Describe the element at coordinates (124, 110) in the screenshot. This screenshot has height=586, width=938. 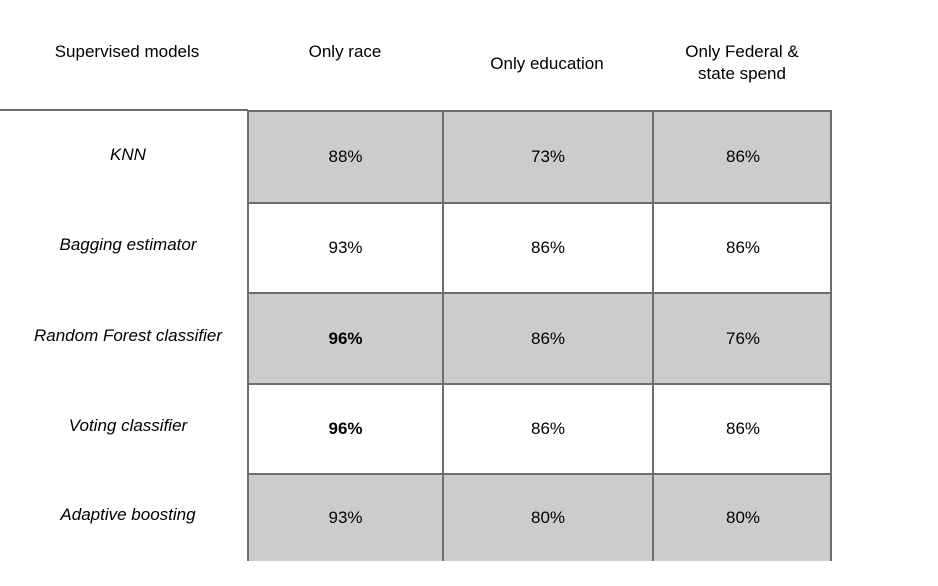
I see `header-divider` at that location.